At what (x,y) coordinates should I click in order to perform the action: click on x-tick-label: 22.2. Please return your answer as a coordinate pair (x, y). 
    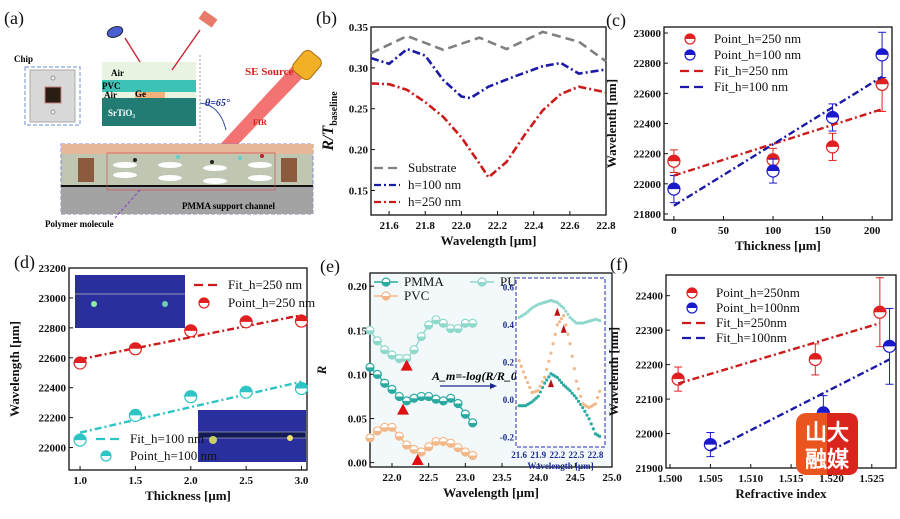
    Looking at the image, I should click on (498, 226).